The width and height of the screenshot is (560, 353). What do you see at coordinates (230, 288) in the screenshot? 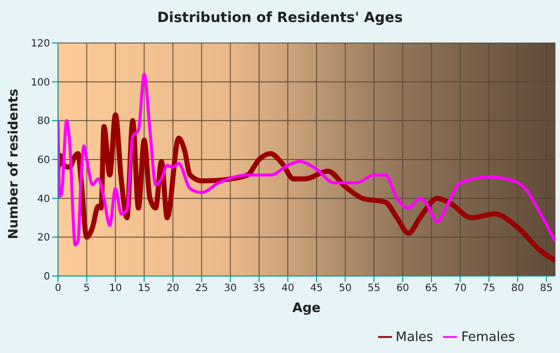
I see `x-tick-label: 30` at bounding box center [230, 288].